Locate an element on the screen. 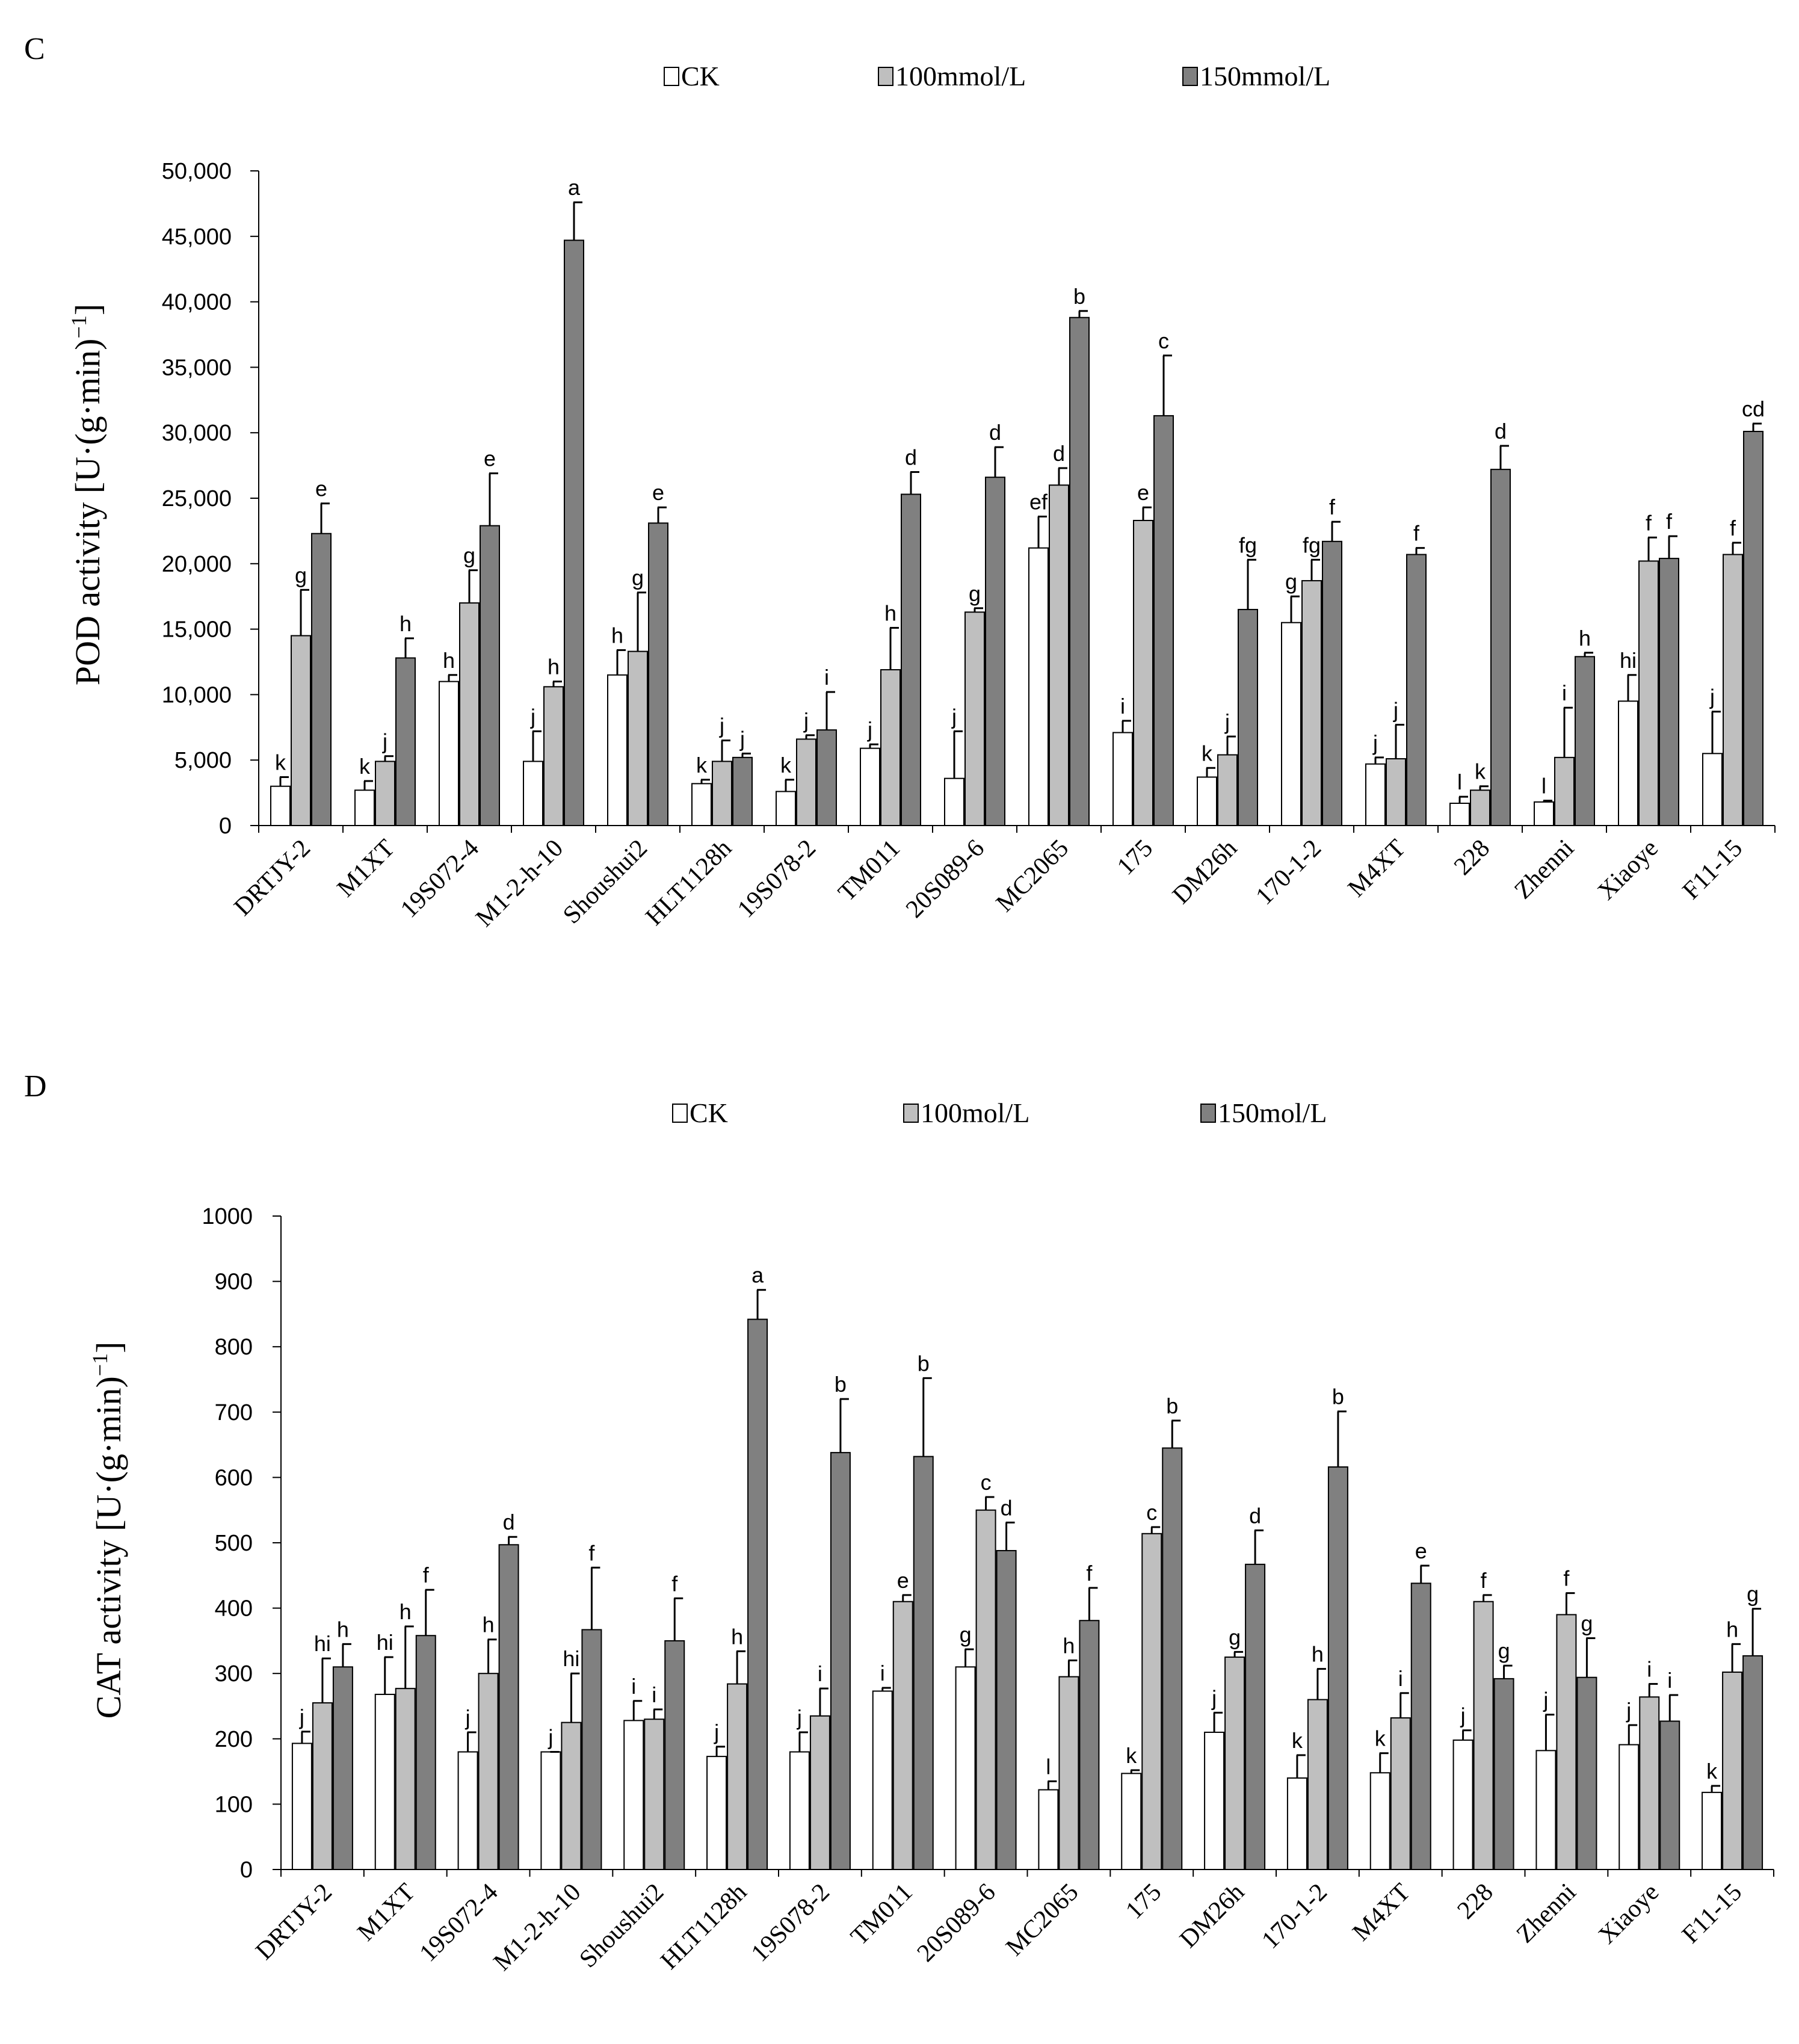 The width and height of the screenshot is (1799, 2044). chartd-y-tick-label: 600 is located at coordinates (234, 1478).